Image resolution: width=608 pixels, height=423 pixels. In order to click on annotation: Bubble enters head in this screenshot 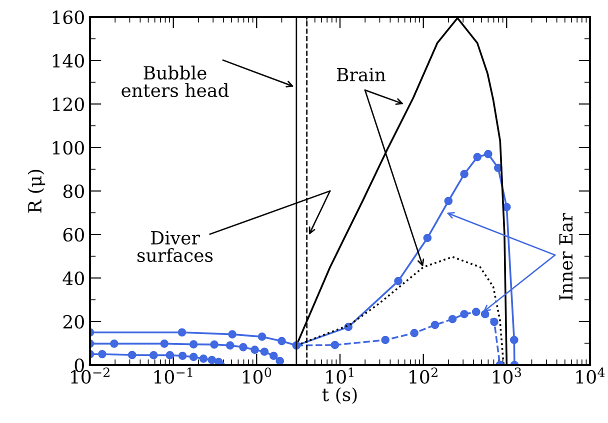, I will do `click(175, 82)`.